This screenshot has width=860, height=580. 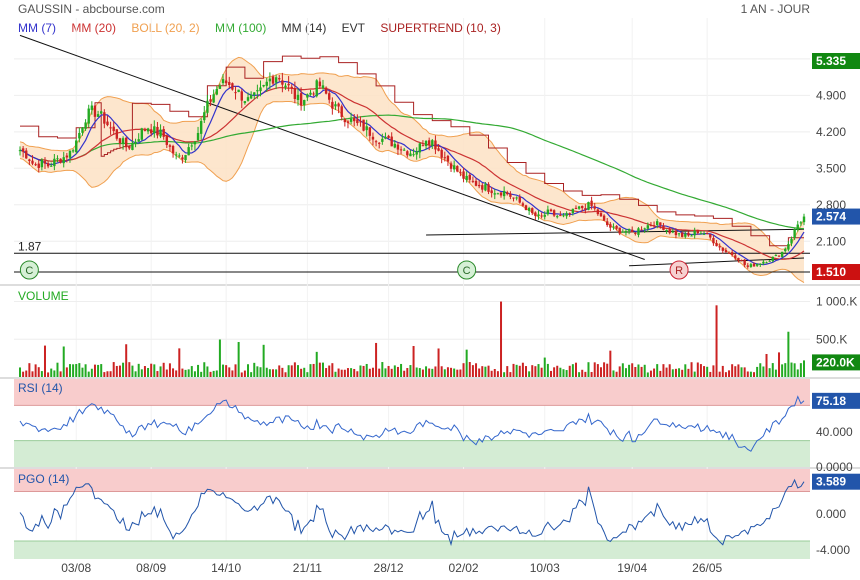 What do you see at coordinates (836, 272) in the screenshot?
I see `price-support-badge-bg` at bounding box center [836, 272].